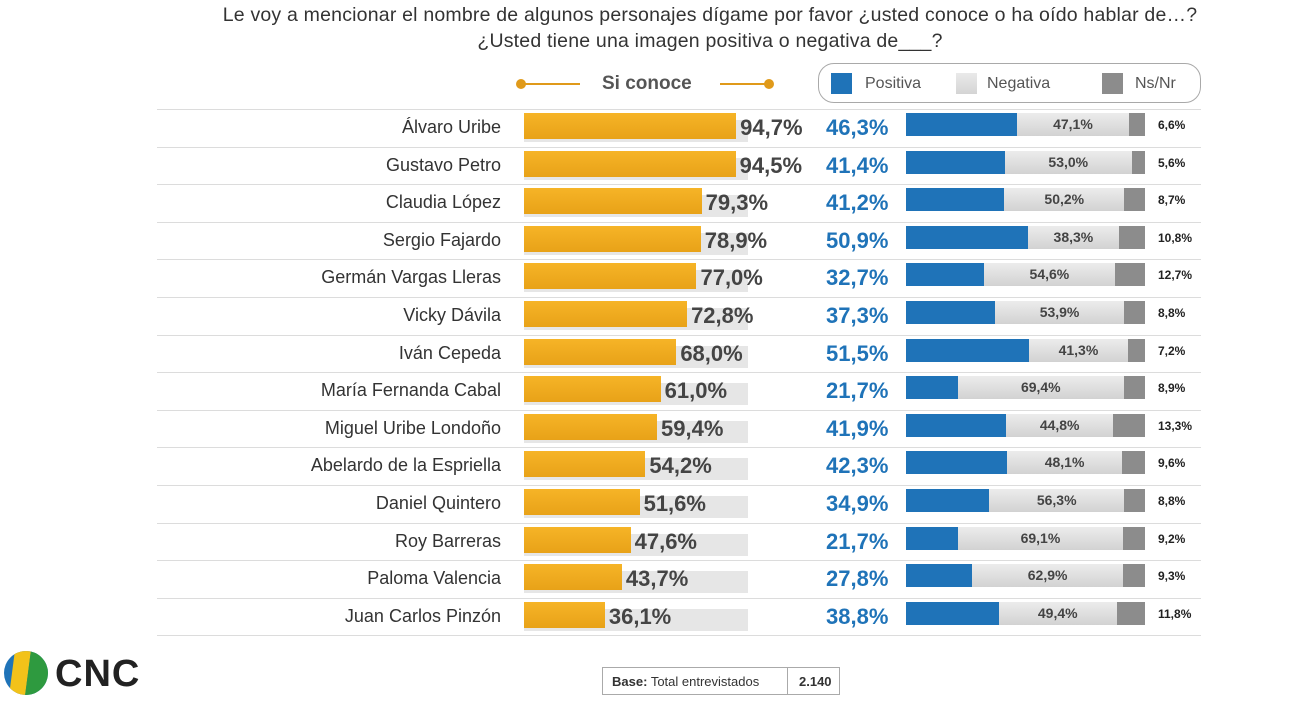 This screenshot has width=1293, height=701. Describe the element at coordinates (449, 352) in the screenshot. I see `row-name: Iván Cepeda` at that location.